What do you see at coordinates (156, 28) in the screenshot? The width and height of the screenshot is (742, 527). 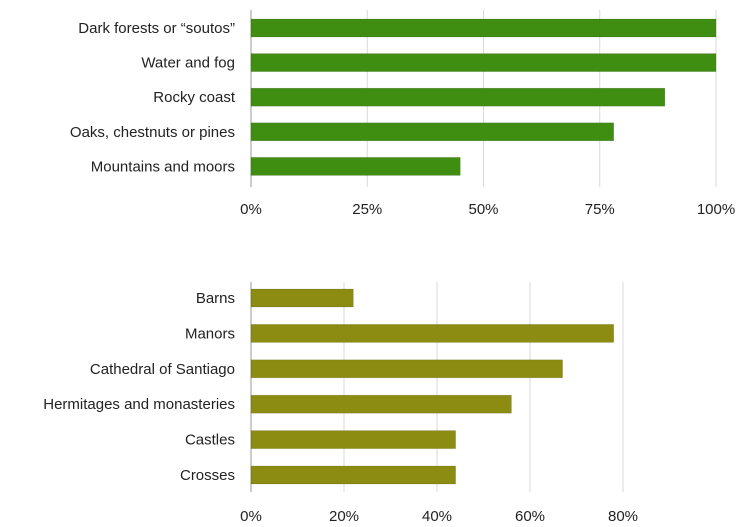 I see `category-label: Dark forests or “soutos”` at bounding box center [156, 28].